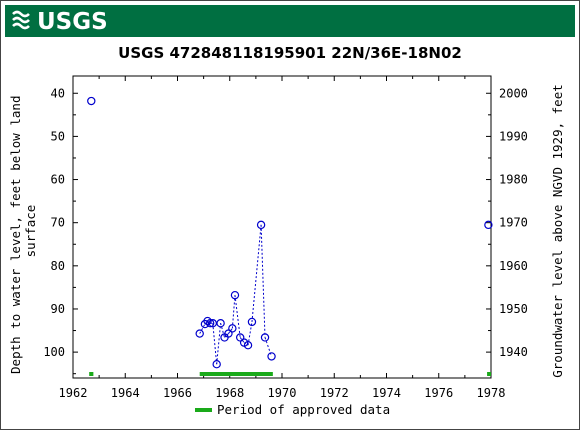 This screenshot has width=580, height=430. What do you see at coordinates (21, 20) in the screenshot?
I see `usgs-wave-icon` at bounding box center [21, 20].